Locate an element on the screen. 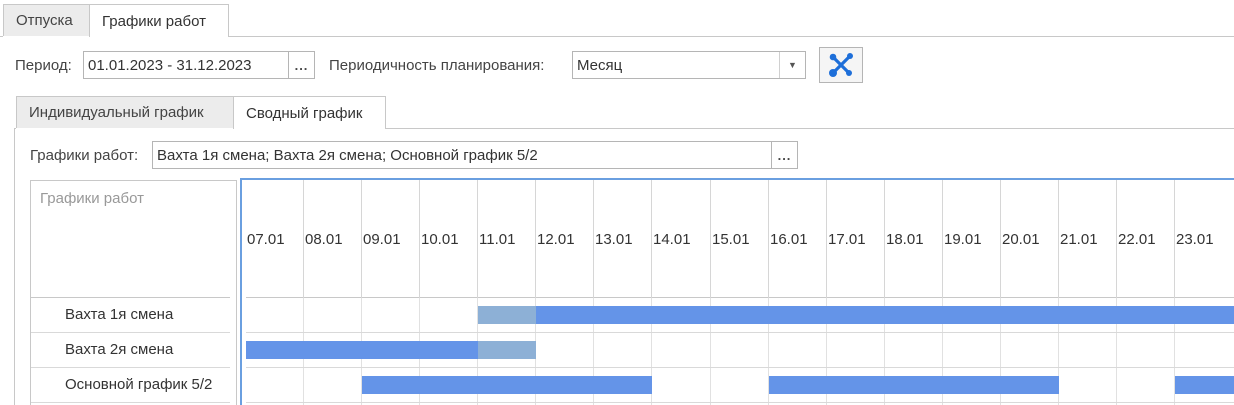 The height and width of the screenshot is (405, 1234). gantt-row-label: Основной график 5/2 is located at coordinates (139, 384).